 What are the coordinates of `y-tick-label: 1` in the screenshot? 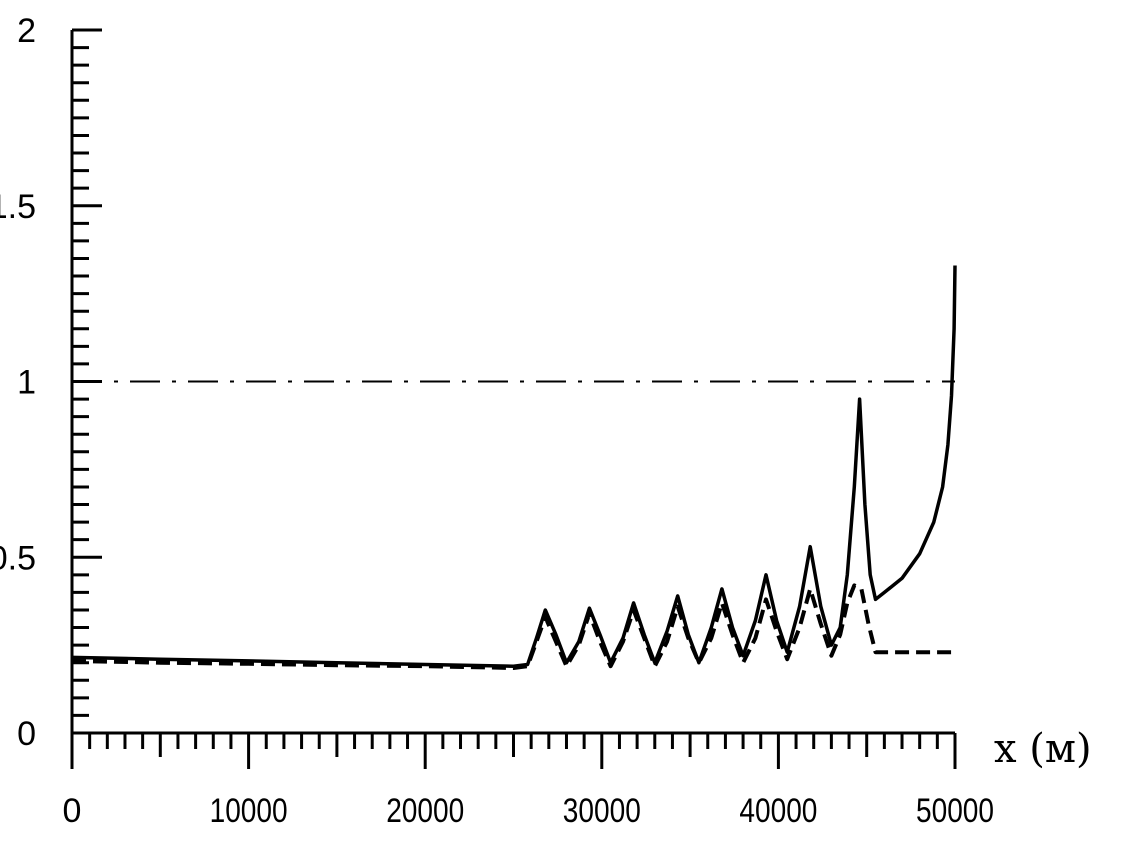 It's located at (26, 383).